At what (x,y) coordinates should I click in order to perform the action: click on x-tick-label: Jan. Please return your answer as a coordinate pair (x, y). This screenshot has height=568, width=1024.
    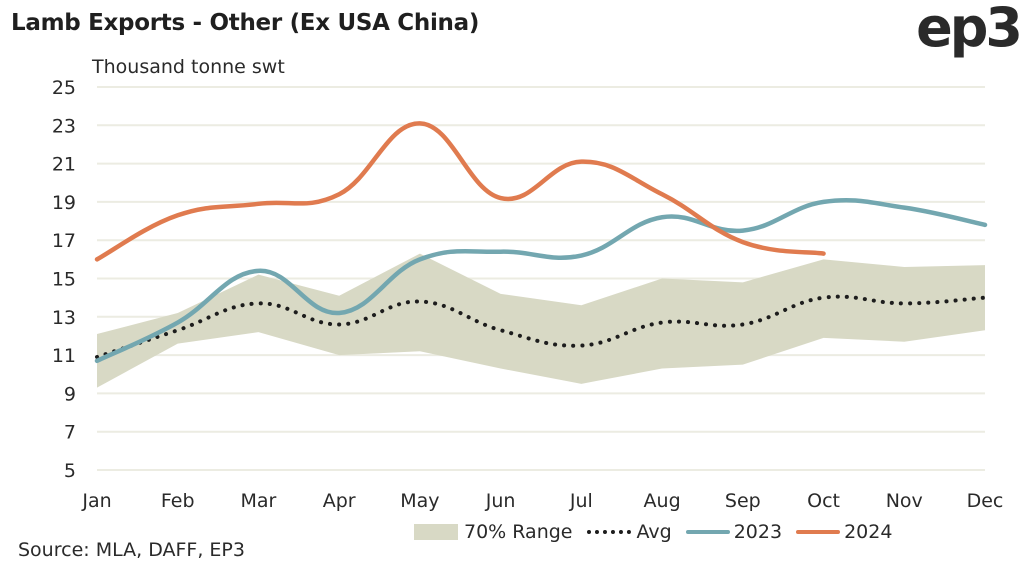
    Looking at the image, I should click on (96, 501).